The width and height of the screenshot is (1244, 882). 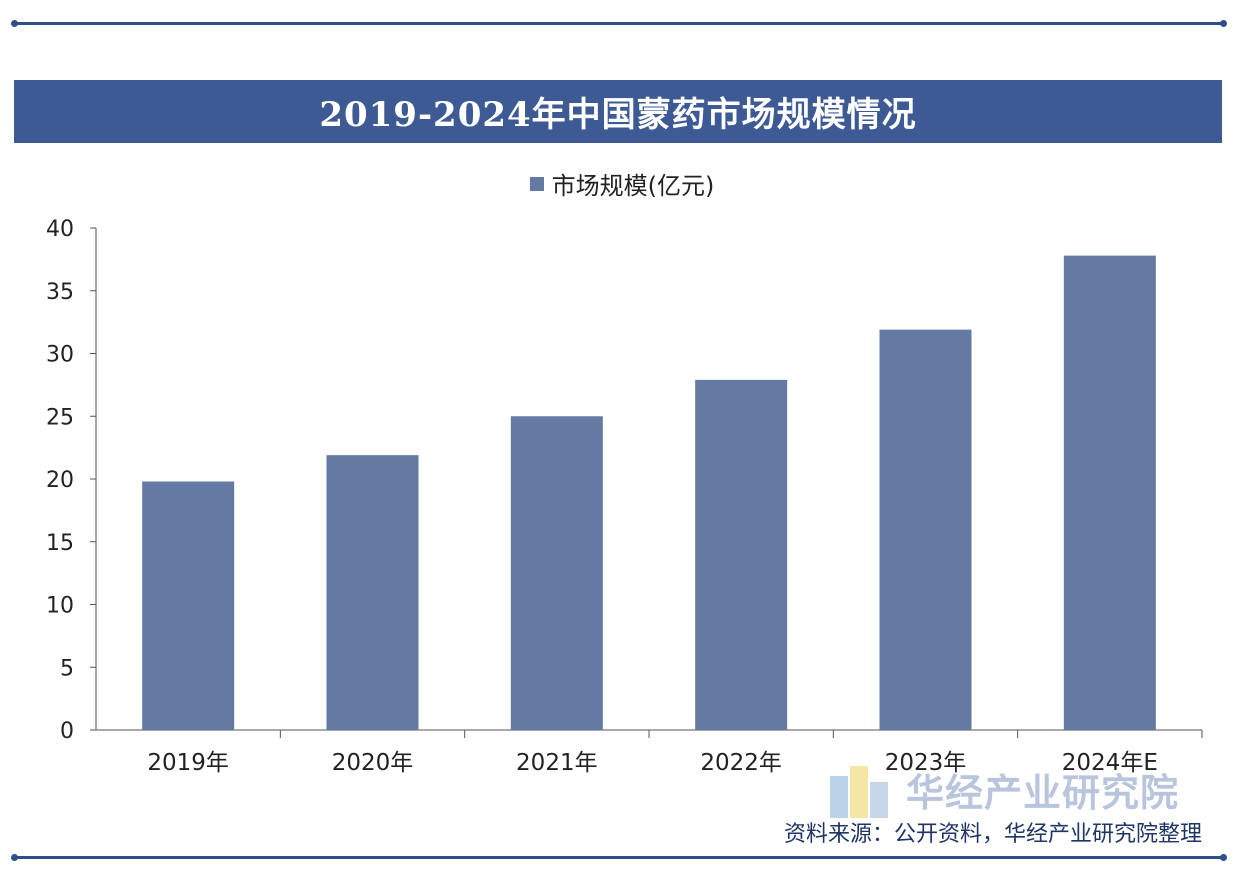 What do you see at coordinates (373, 763) in the screenshot?
I see `x-tick-label: 2020年` at bounding box center [373, 763].